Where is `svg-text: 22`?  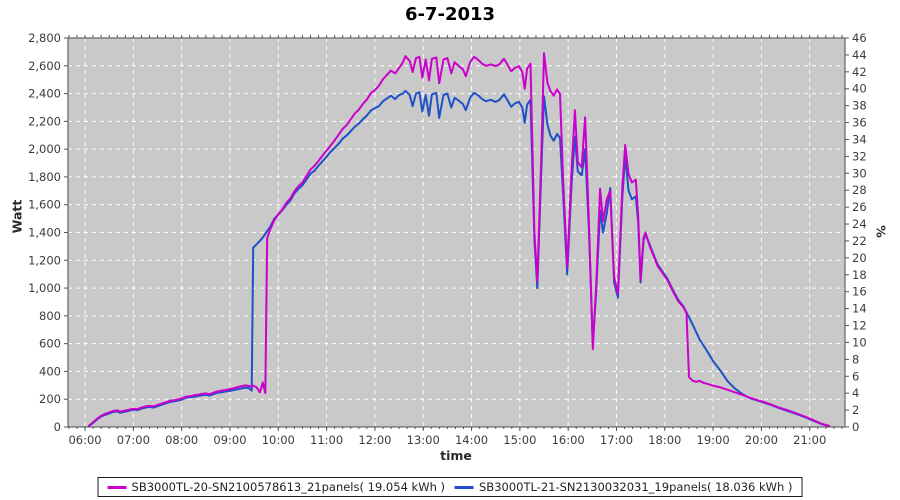
svg-text: 22 is located at coordinates (859, 241).